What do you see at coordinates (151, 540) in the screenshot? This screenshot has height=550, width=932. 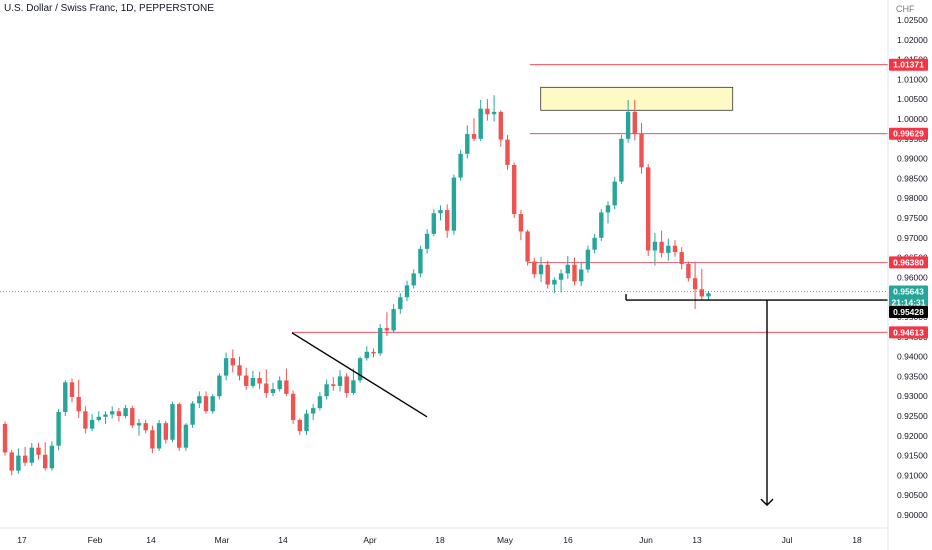 I see `x-tick-label: 14` at bounding box center [151, 540].